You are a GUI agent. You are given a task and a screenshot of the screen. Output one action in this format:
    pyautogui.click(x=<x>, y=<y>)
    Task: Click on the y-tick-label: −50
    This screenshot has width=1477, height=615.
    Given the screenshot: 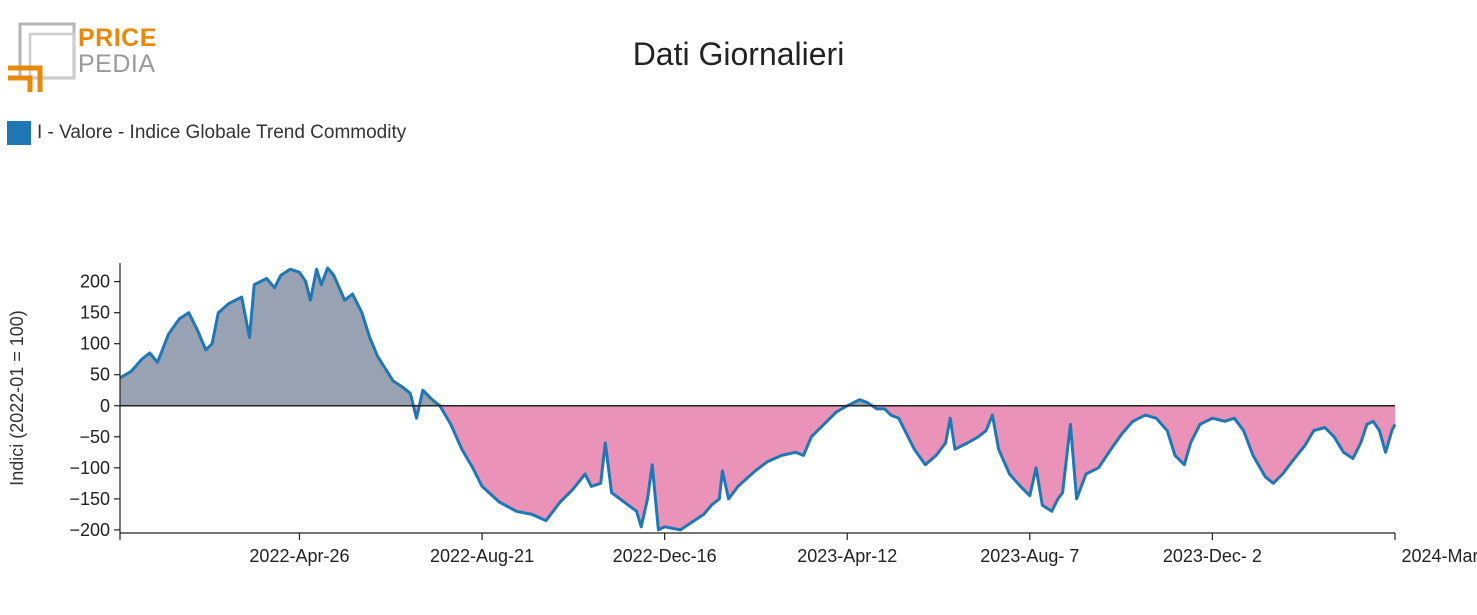 What is the action you would take?
    pyautogui.click(x=94, y=437)
    